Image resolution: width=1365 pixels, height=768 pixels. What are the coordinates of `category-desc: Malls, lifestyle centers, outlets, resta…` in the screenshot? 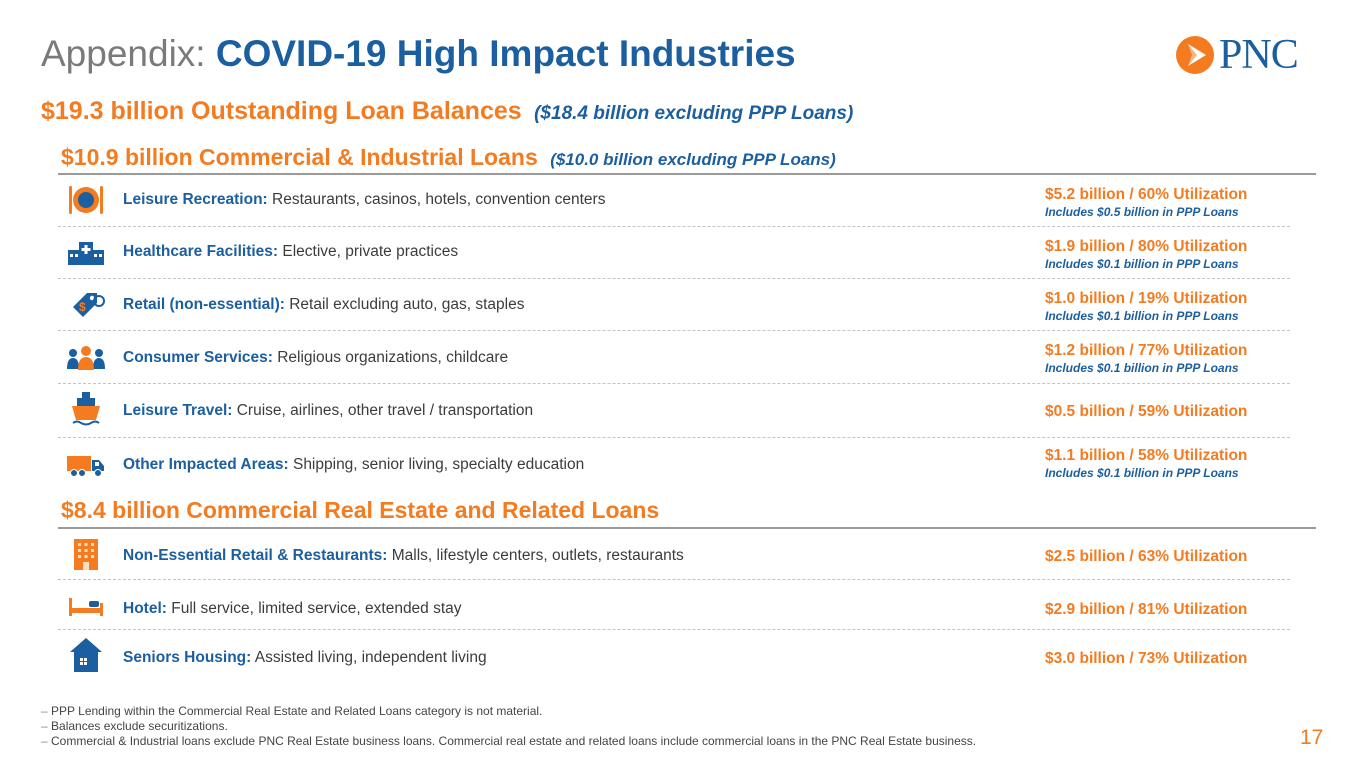 It's located at (535, 555).